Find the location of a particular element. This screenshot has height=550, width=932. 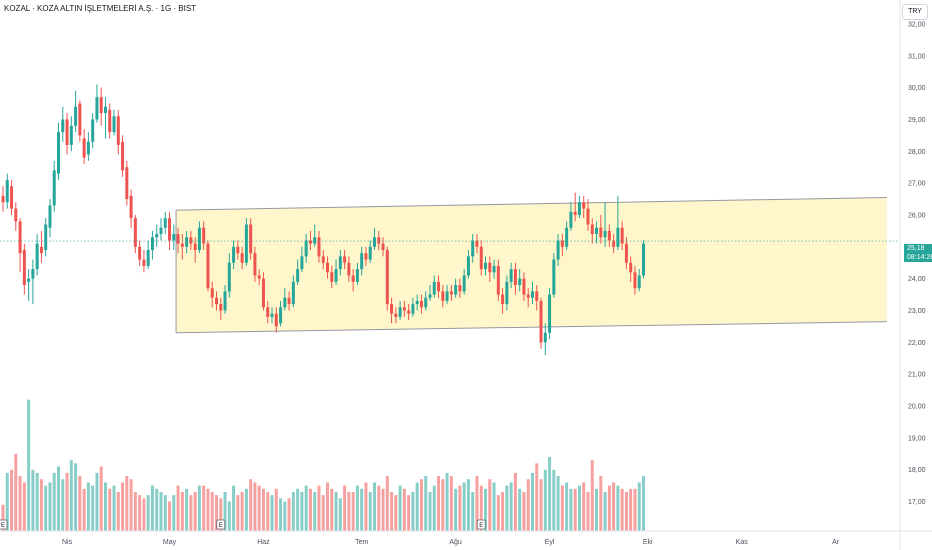

x-tick-label: Ar is located at coordinates (836, 542).